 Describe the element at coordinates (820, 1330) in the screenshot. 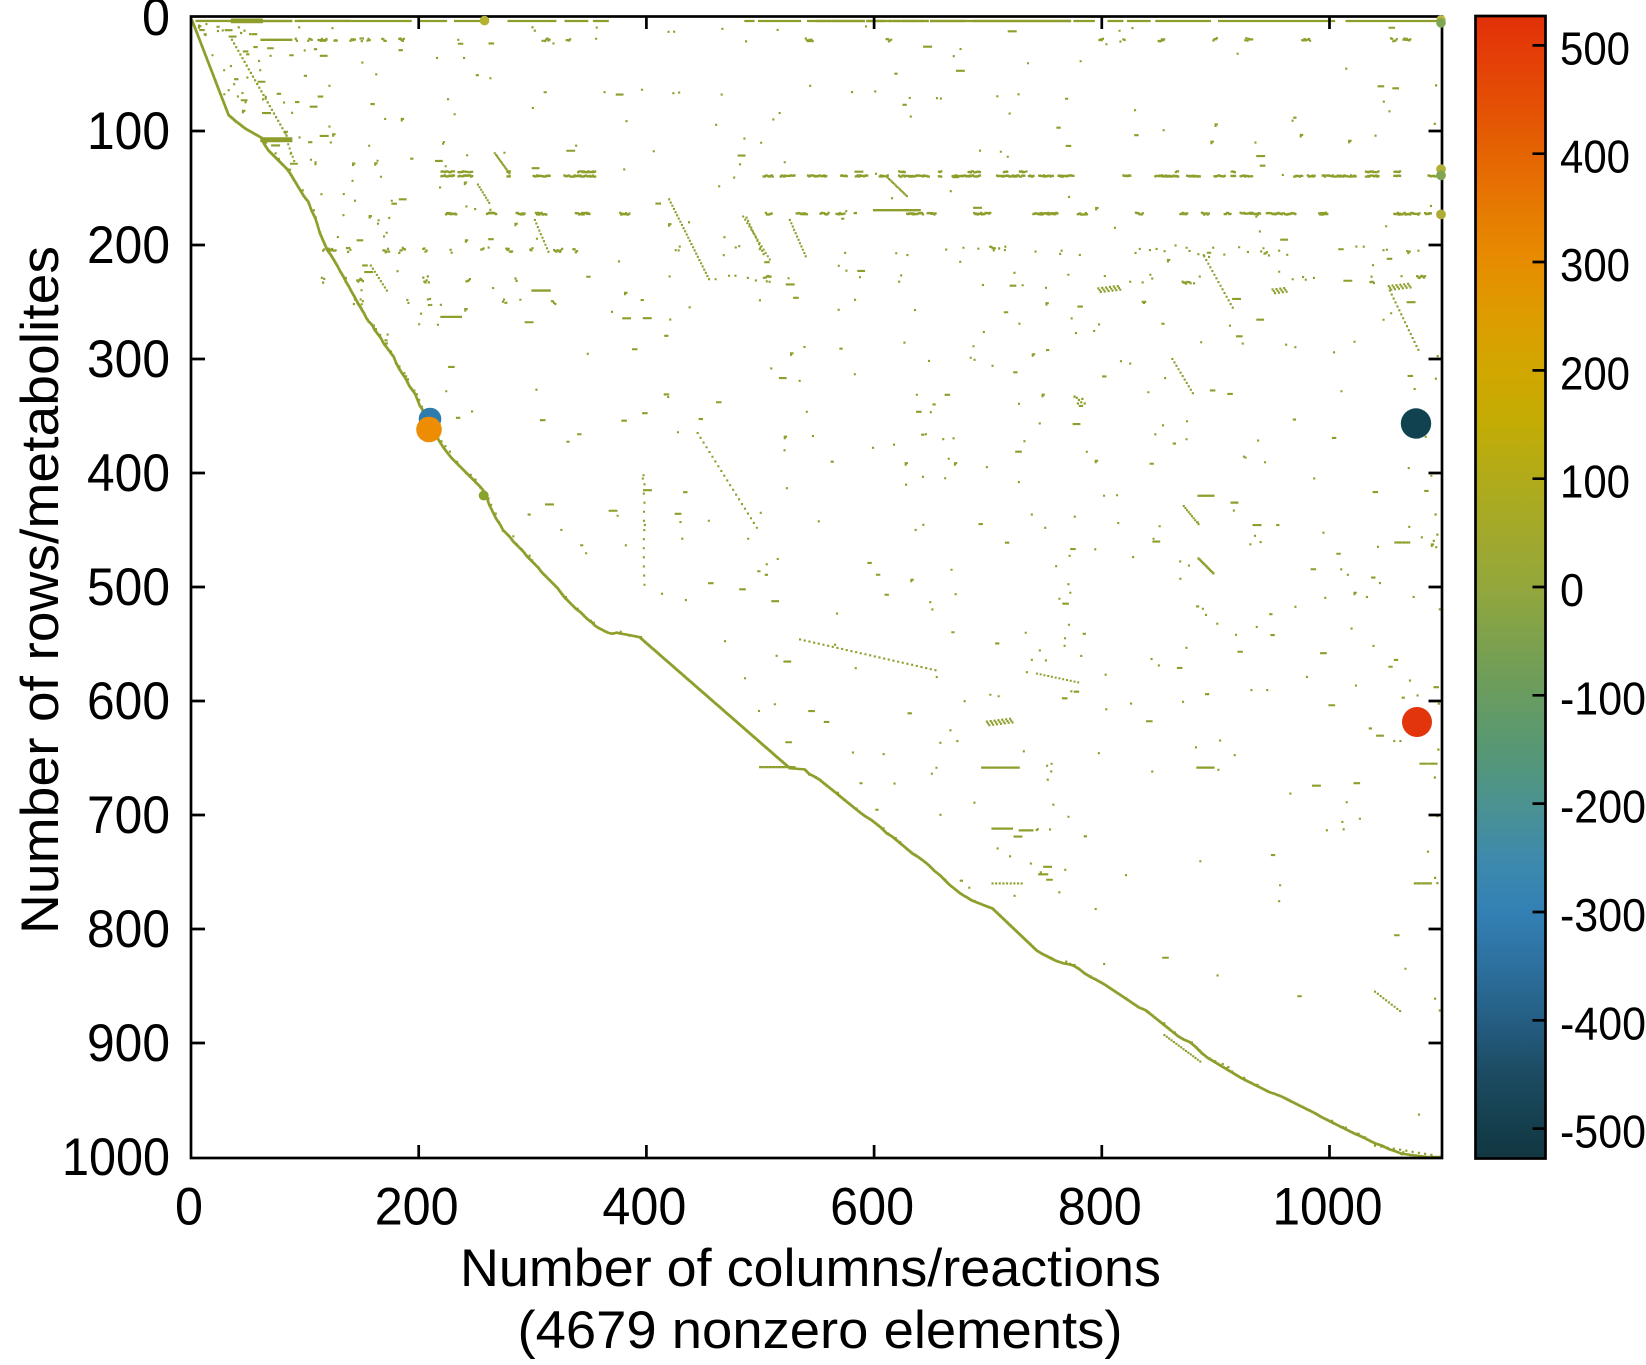

I see `svg-text: (4679 nonzero elements)` at that location.